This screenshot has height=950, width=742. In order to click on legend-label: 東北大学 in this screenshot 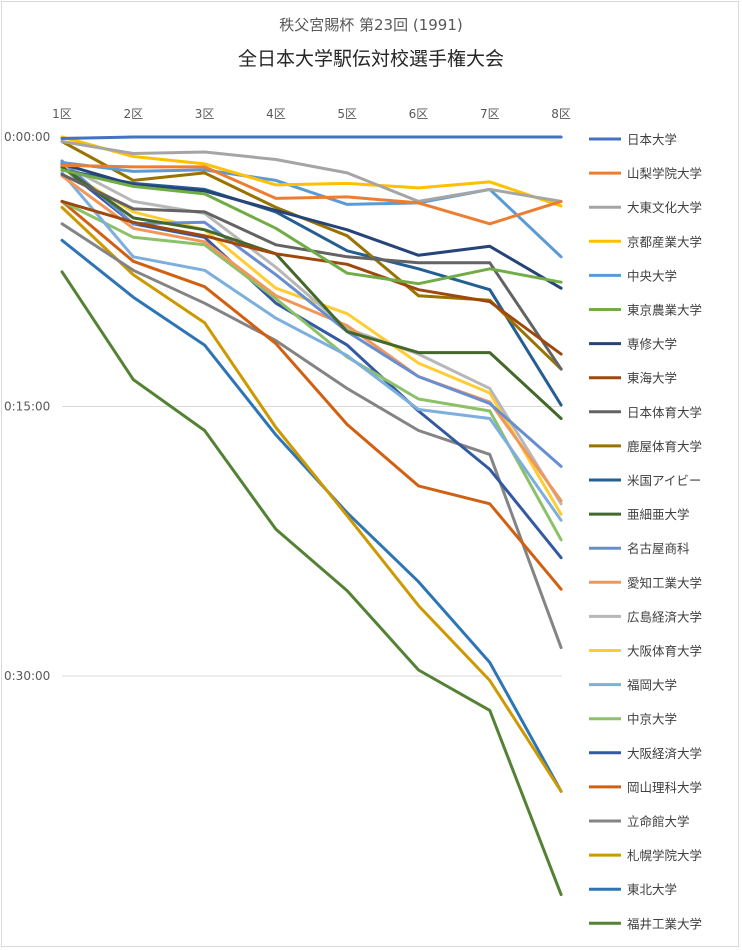, I will do `click(652, 889)`.